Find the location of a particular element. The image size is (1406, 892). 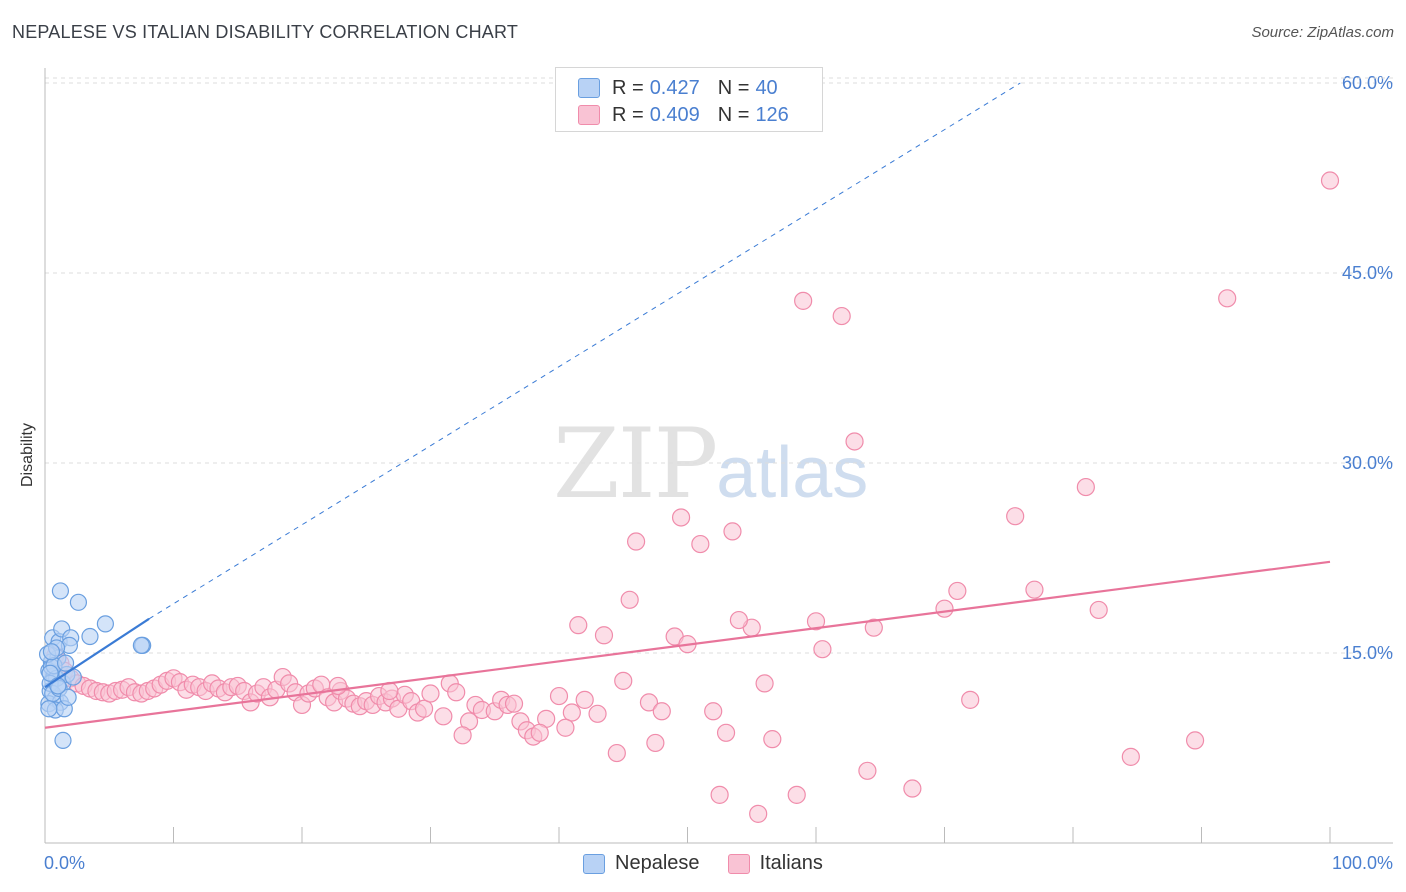

x-tick-label: 0.0% is located at coordinates (64, 863).